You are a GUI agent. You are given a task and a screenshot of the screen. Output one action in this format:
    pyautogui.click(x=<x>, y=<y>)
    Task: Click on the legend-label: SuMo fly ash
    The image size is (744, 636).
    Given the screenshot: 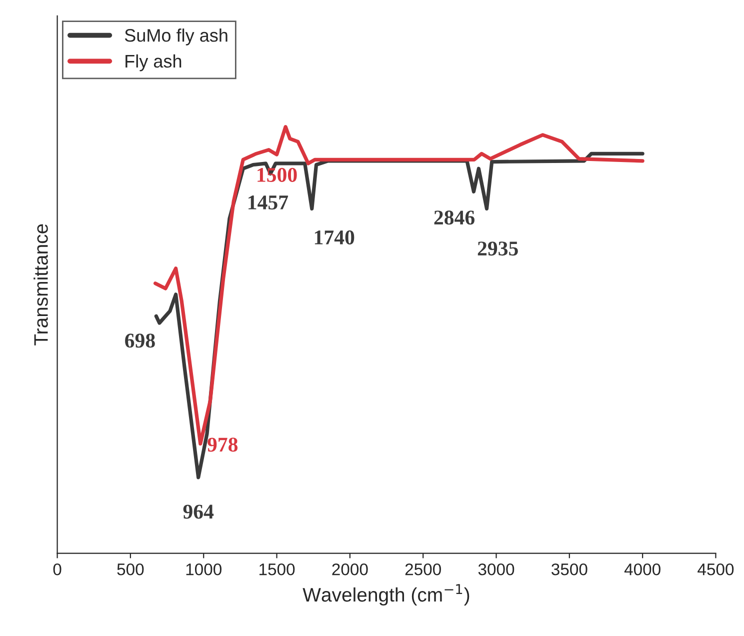 What is the action you would take?
    pyautogui.click(x=176, y=37)
    